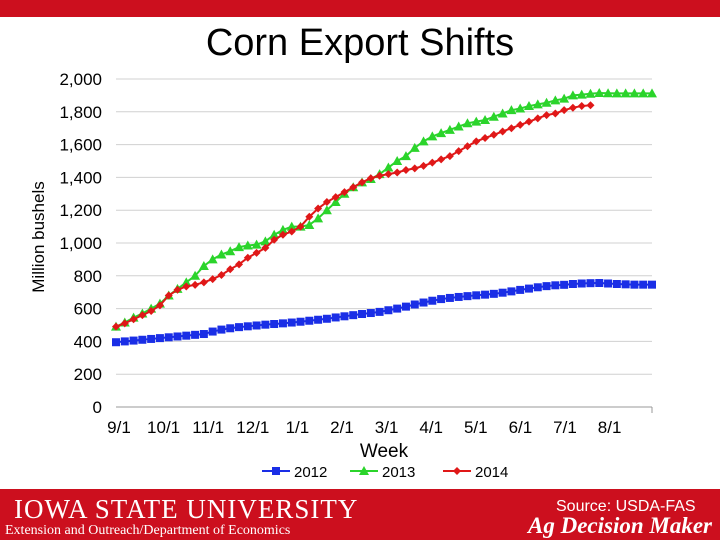 The width and height of the screenshot is (720, 540). Describe the element at coordinates (610, 427) in the screenshot. I see `x-tick-label: 8/1` at that location.